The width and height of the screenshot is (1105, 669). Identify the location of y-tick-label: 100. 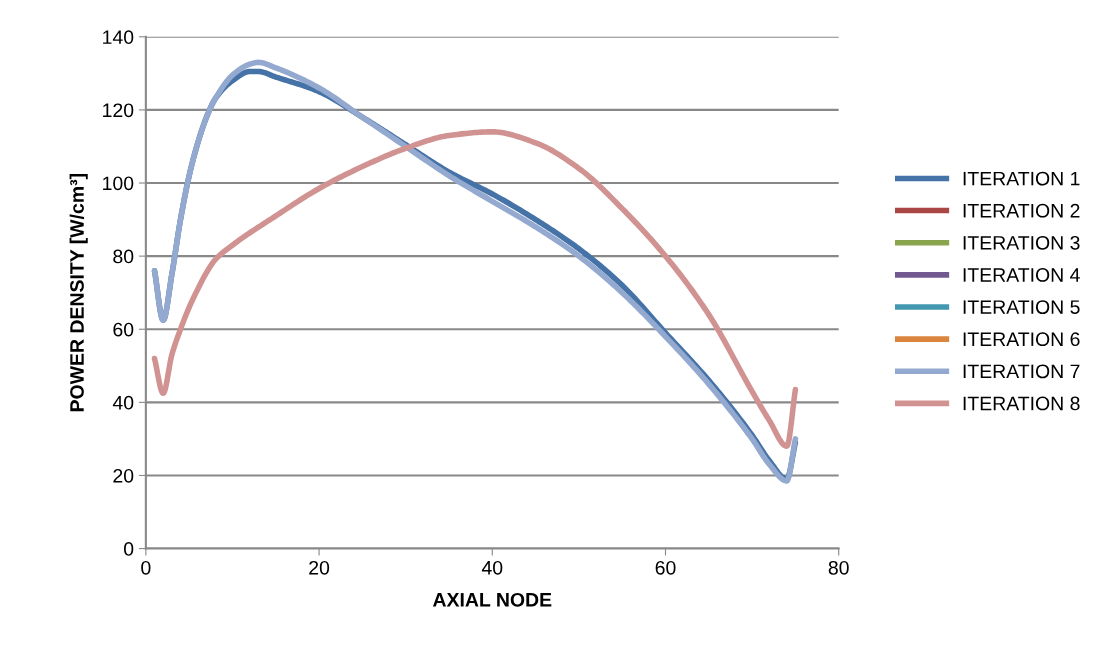
(118, 183).